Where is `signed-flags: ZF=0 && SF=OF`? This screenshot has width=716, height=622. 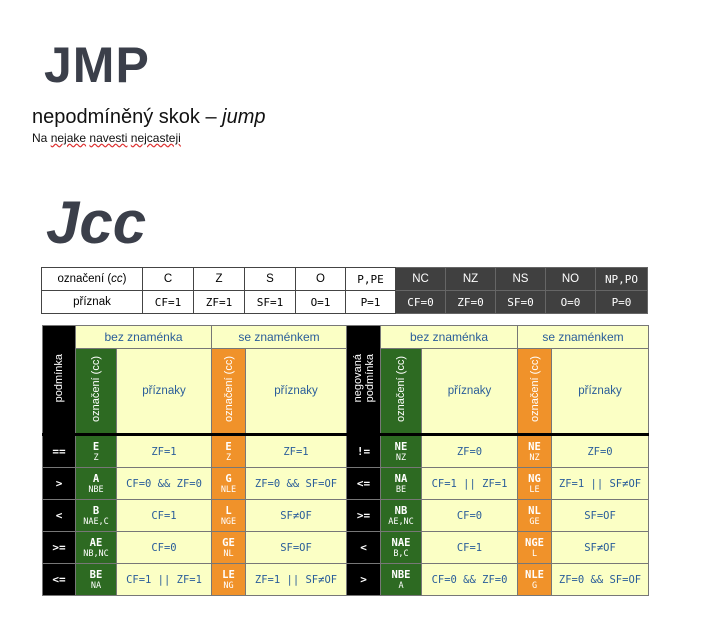 signed-flags: ZF=0 && SF=OF is located at coordinates (296, 483).